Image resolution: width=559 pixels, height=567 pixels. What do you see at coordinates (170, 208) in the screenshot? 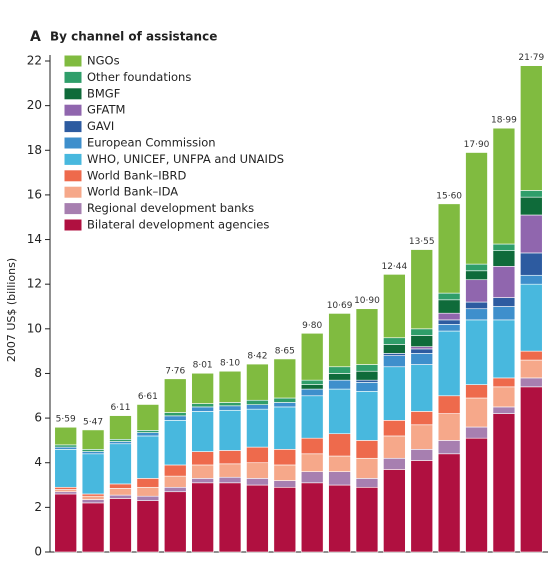
I see `legend-label: Regional development banks` at bounding box center [170, 208].